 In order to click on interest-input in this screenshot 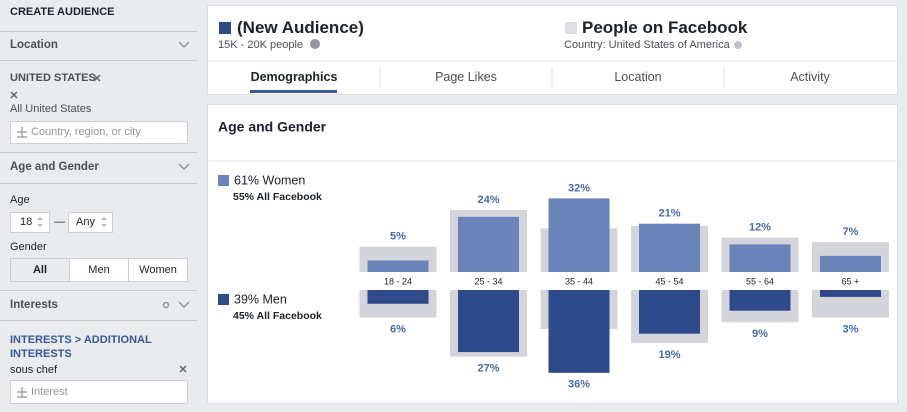, I will do `click(99, 392)`.